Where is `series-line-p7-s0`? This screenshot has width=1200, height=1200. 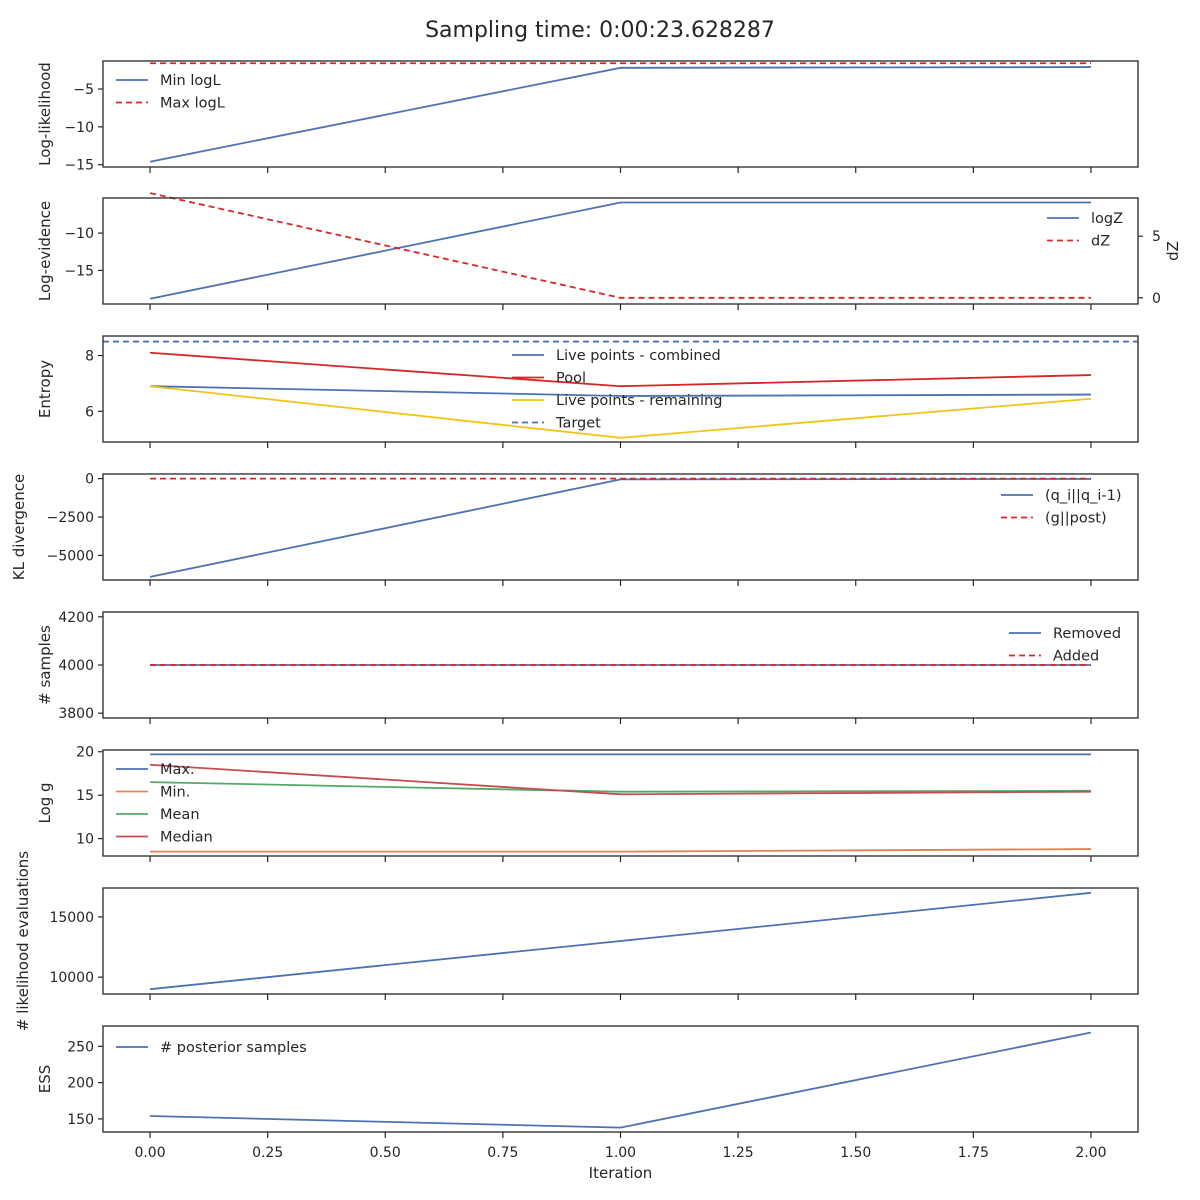
series-line-p7-s0 is located at coordinates (621, 1080).